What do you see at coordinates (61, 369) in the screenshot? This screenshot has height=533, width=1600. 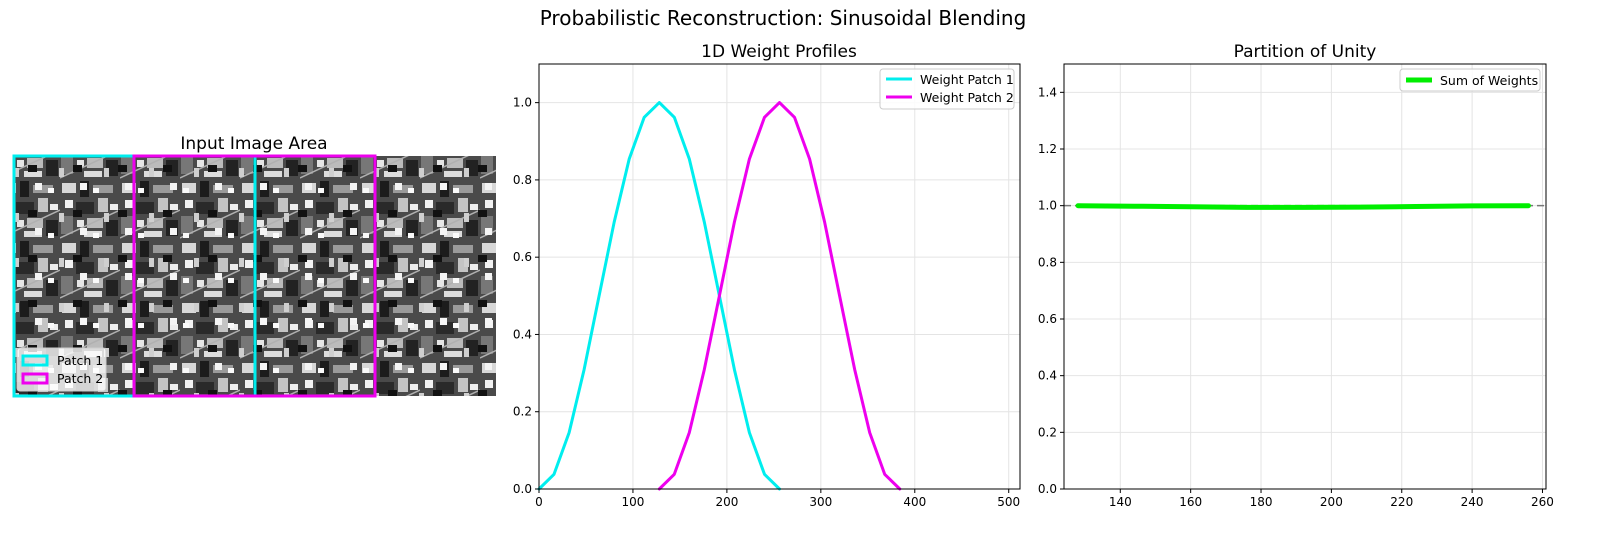 I see `image-legend: Patch 1 Patch 2` at bounding box center [61, 369].